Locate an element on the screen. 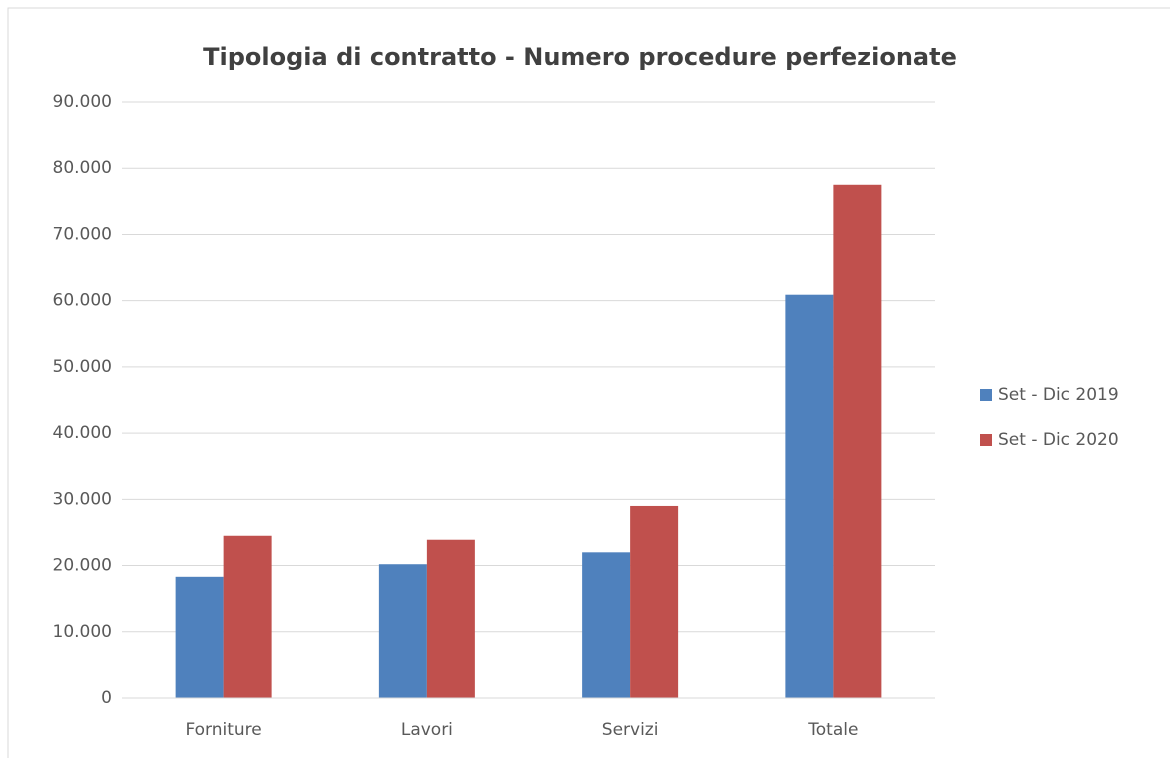  y-tick-label: 0 is located at coordinates (106, 698).